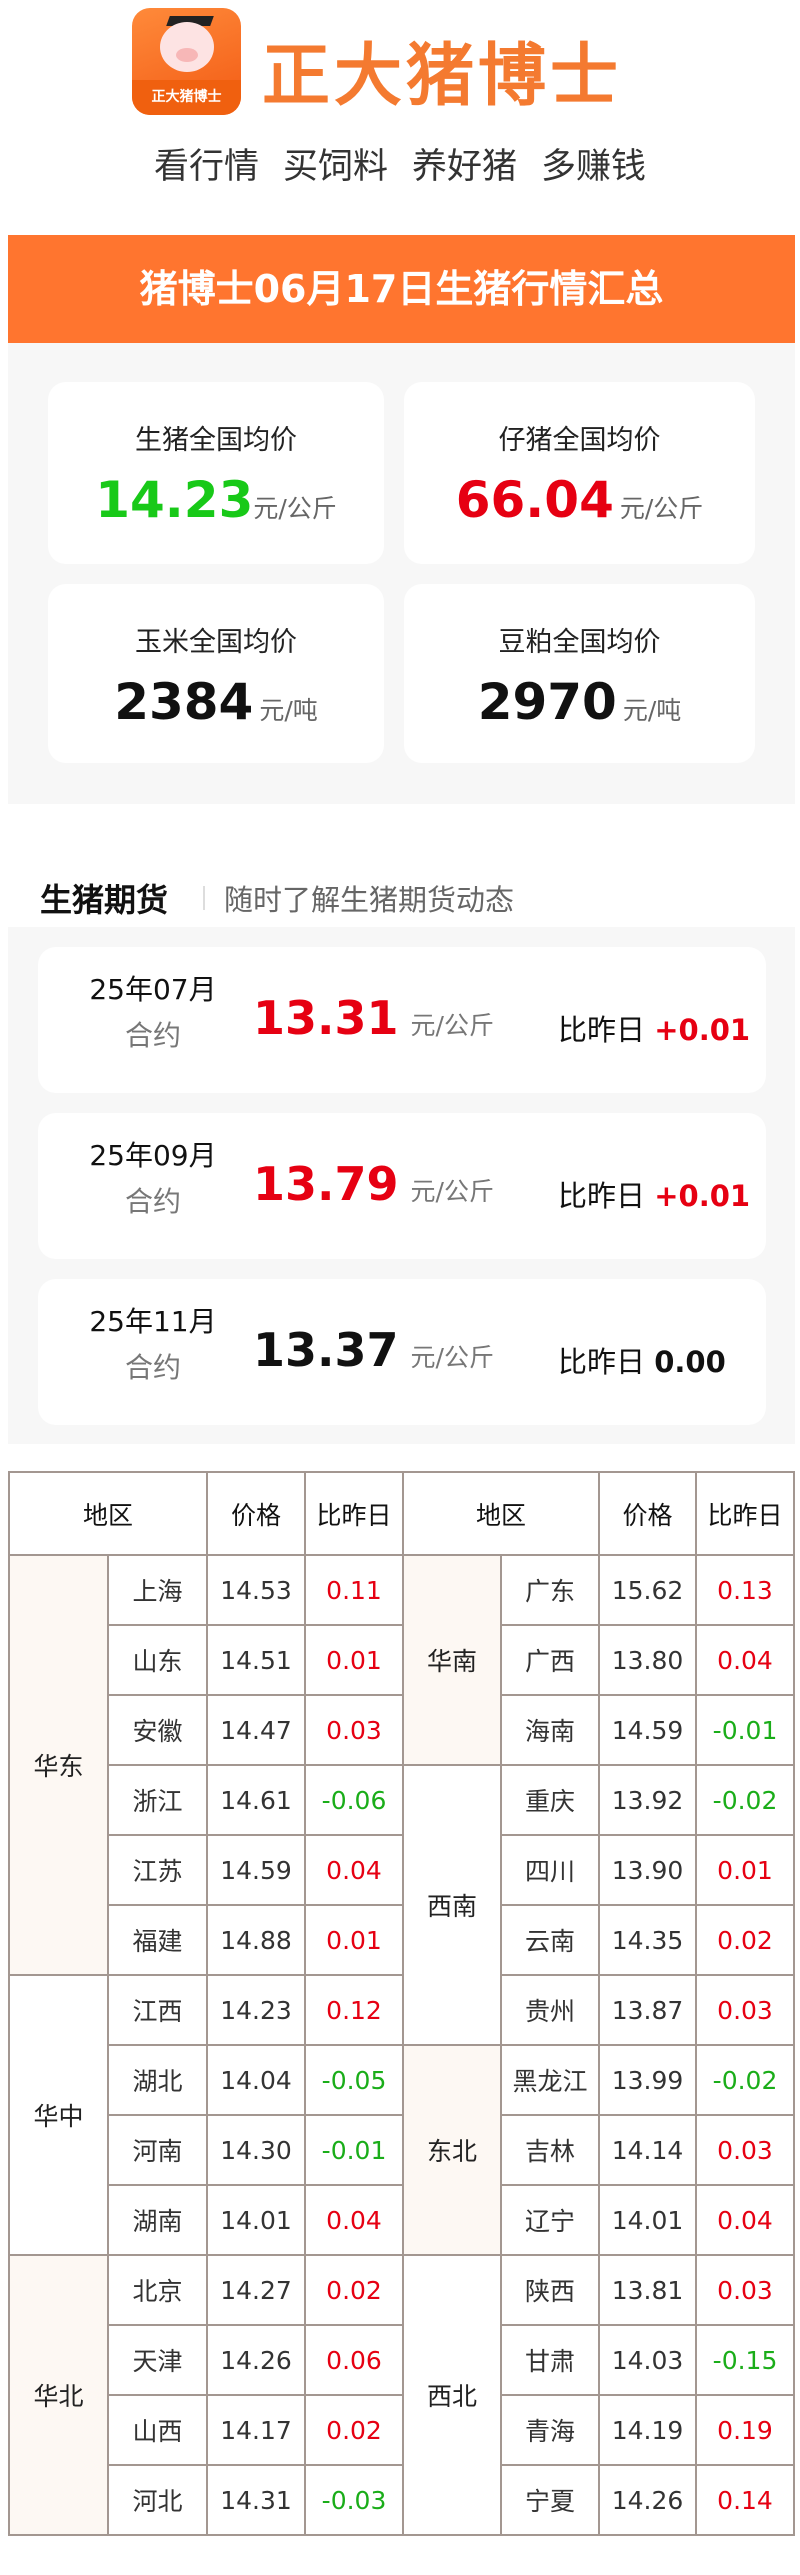 This screenshot has height=2575, width=800. Describe the element at coordinates (465, 167) in the screenshot. I see `slogan-item: 养好猪` at that location.